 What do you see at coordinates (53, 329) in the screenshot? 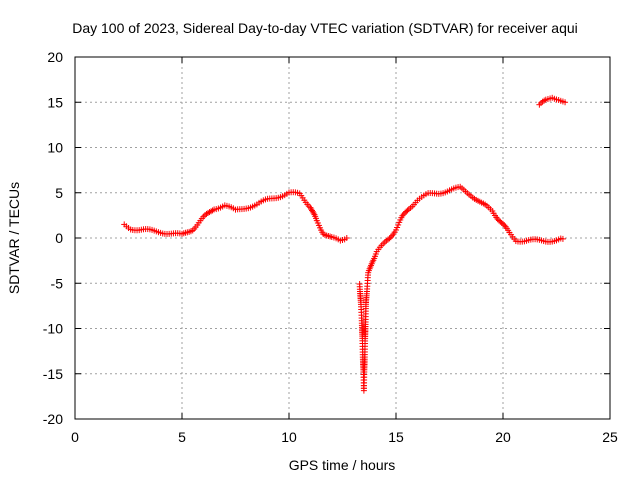
I see `y-tick-label: -10` at bounding box center [53, 329].